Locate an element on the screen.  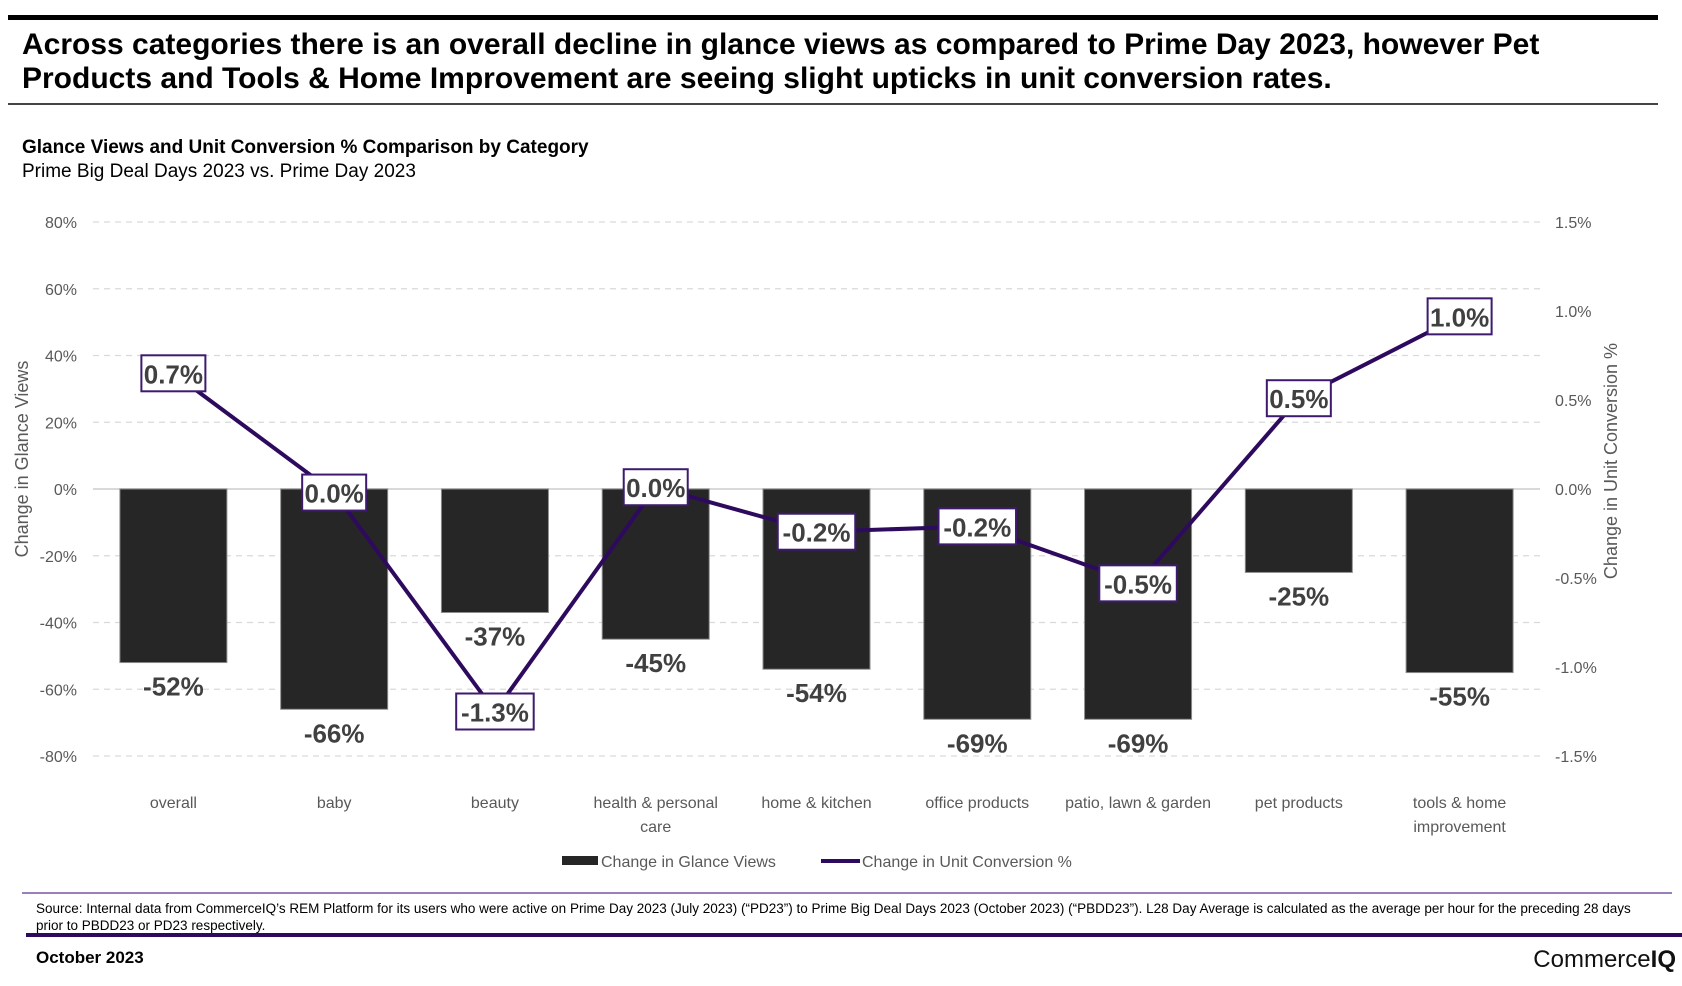
left-tick-label: -40% is located at coordinates (58, 624).